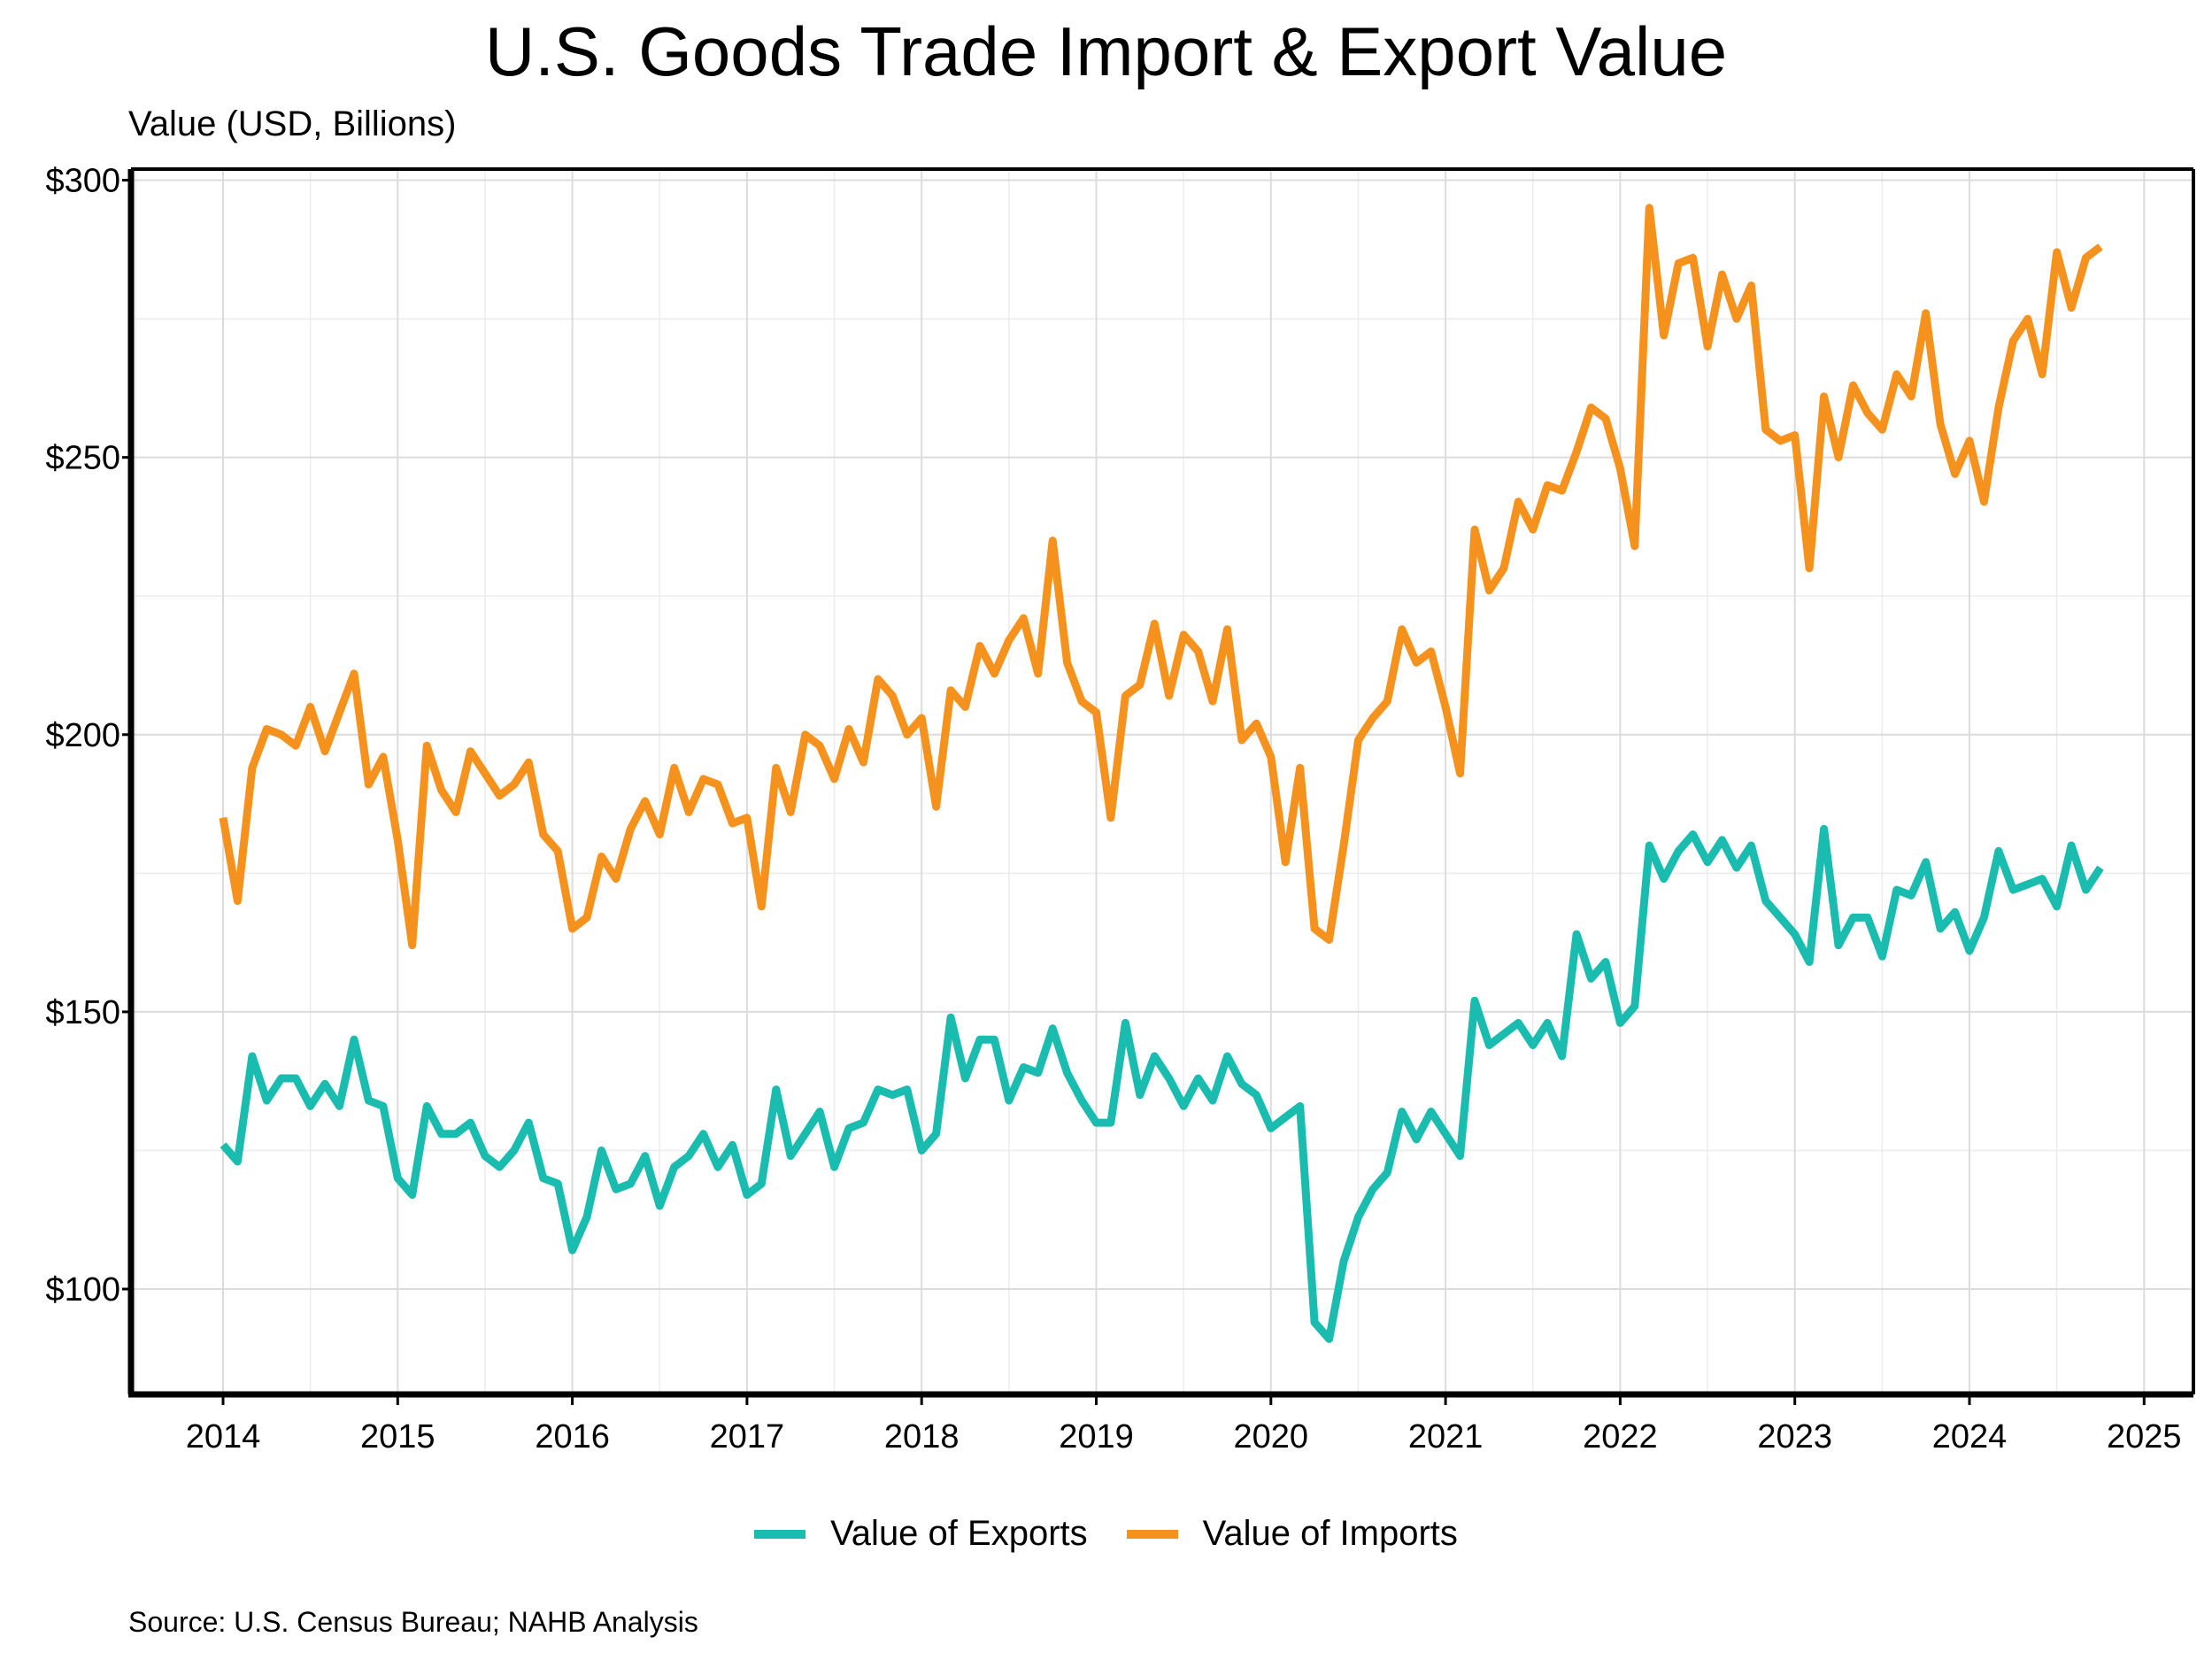  I want to click on legend: Value of Exports Value of Imports, so click(1106, 1534).